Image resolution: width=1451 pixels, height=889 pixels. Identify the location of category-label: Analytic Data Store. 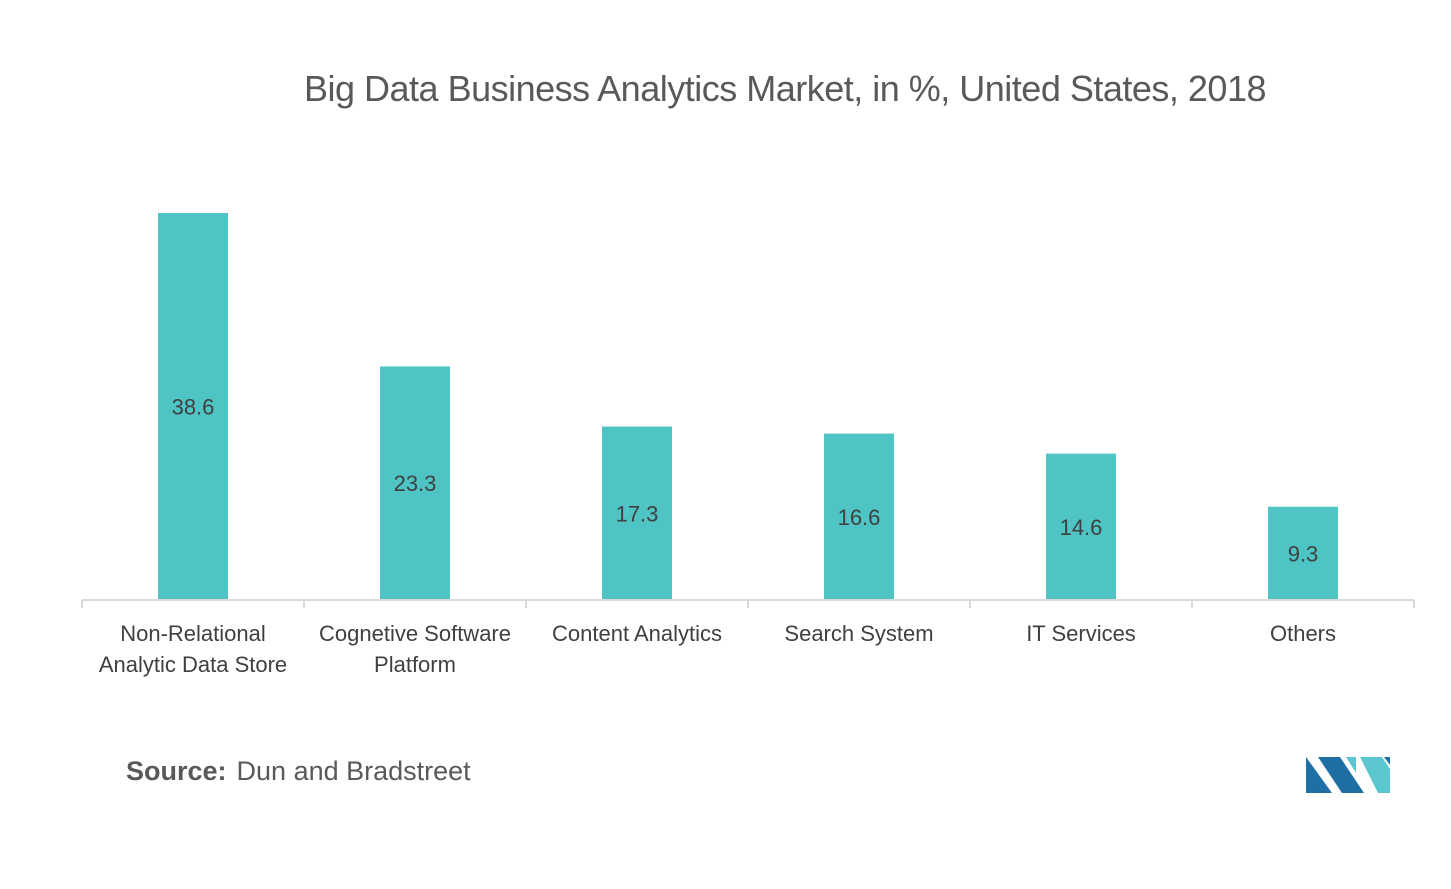
(193, 664).